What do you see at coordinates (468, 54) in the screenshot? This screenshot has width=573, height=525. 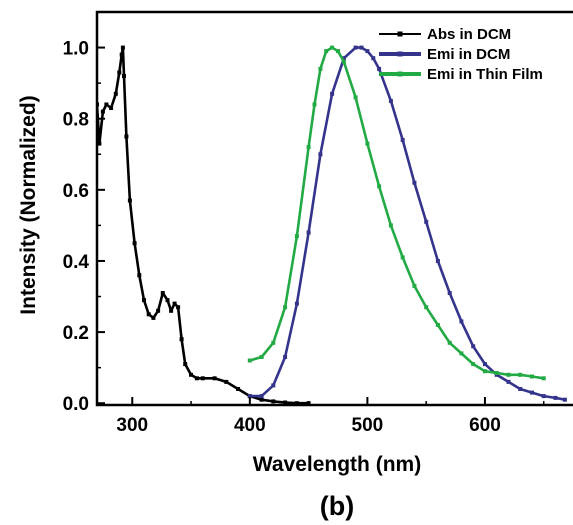 I see `legend-label: Emi in DCM` at bounding box center [468, 54].